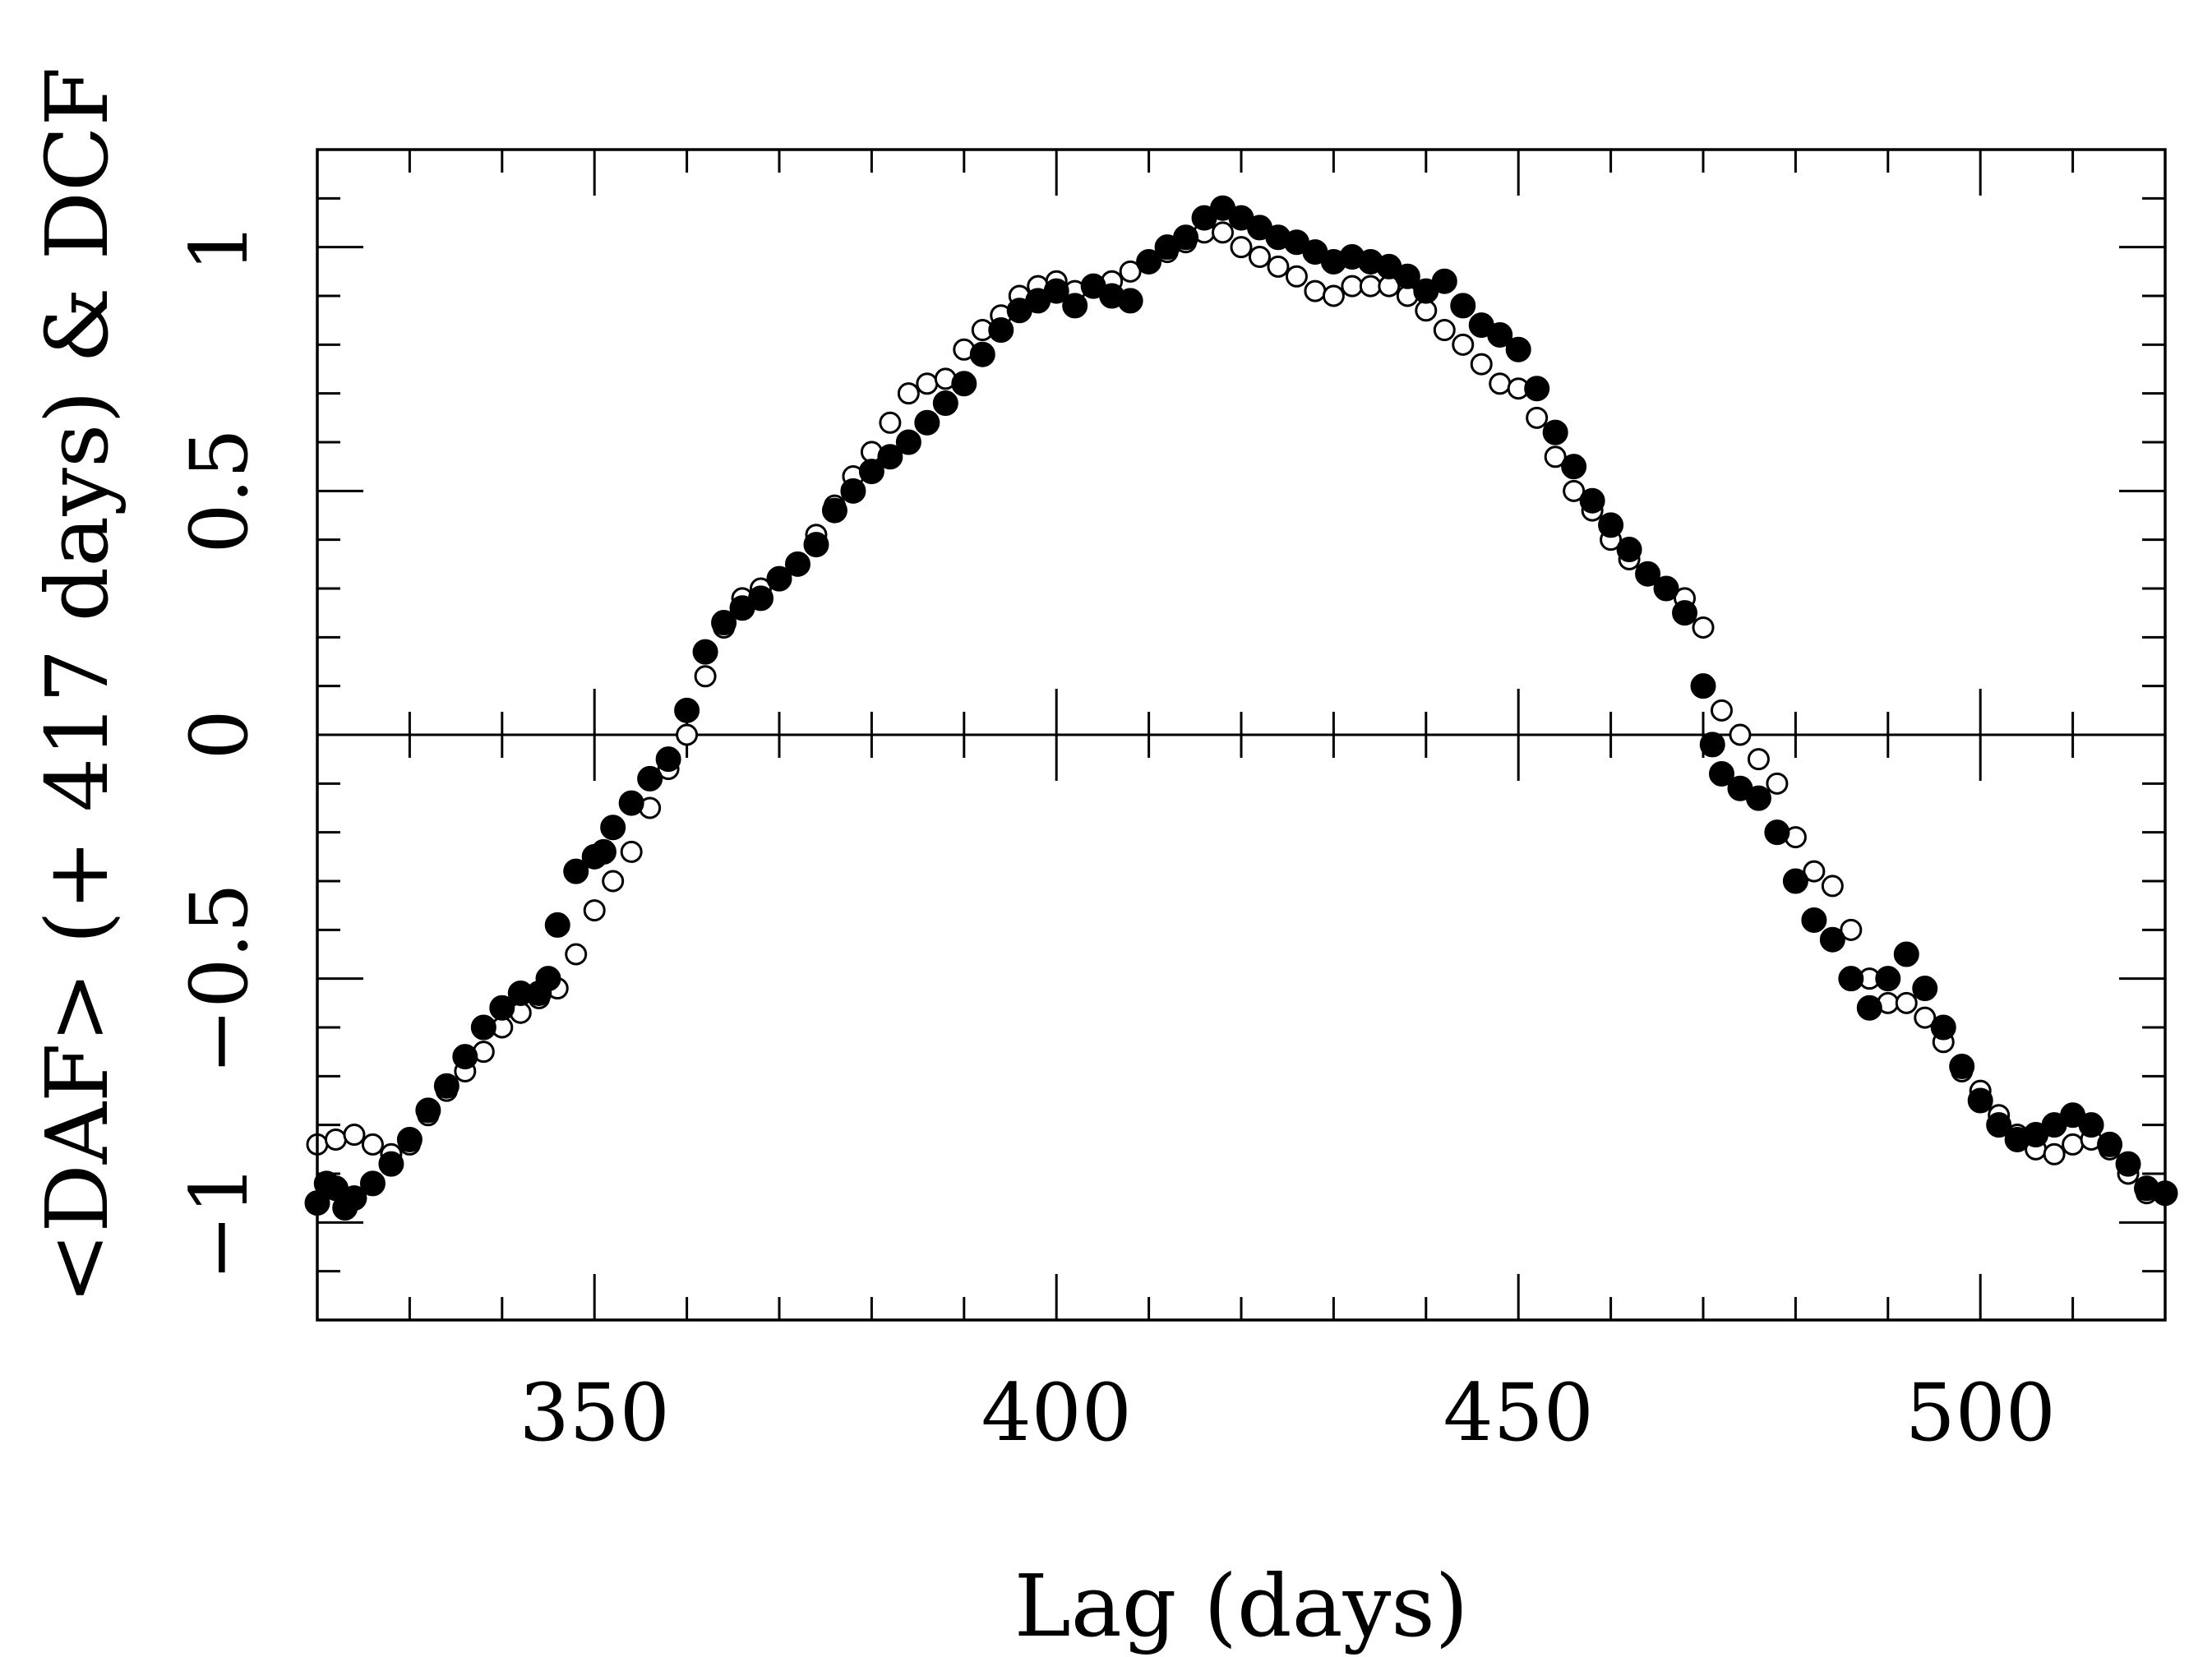 This screenshot has width=2212, height=1657. What do you see at coordinates (219, 1223) in the screenshot?
I see `y-tick-label: −1` at bounding box center [219, 1223].